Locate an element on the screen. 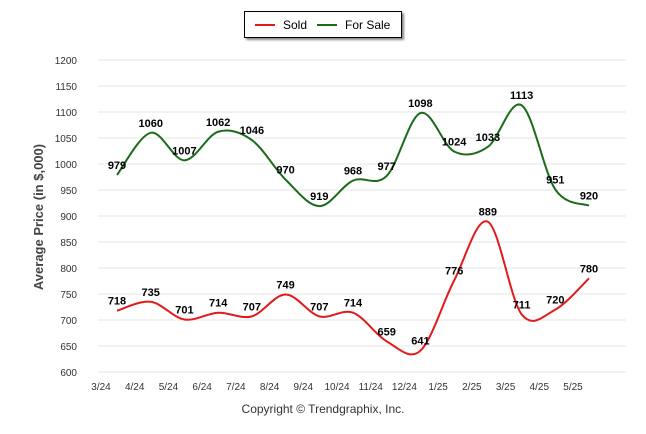 The height and width of the screenshot is (434, 646). data-label-for-sale: 919 is located at coordinates (319, 197).